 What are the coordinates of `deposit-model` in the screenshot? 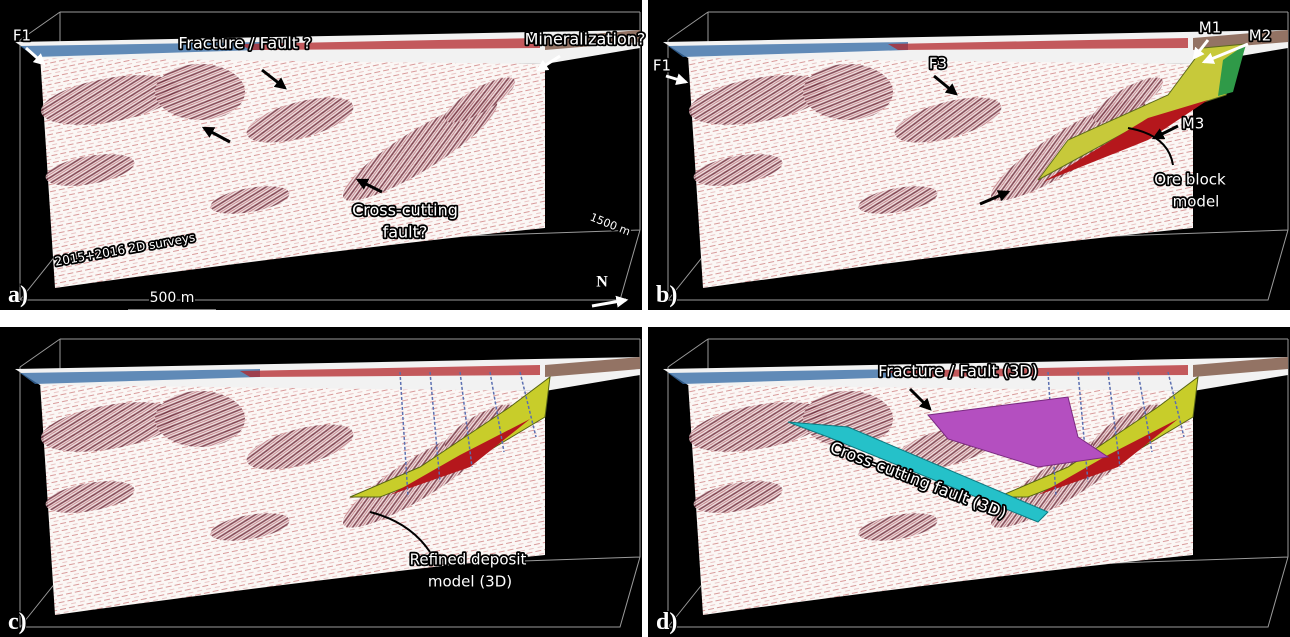 It's located at (450, 436).